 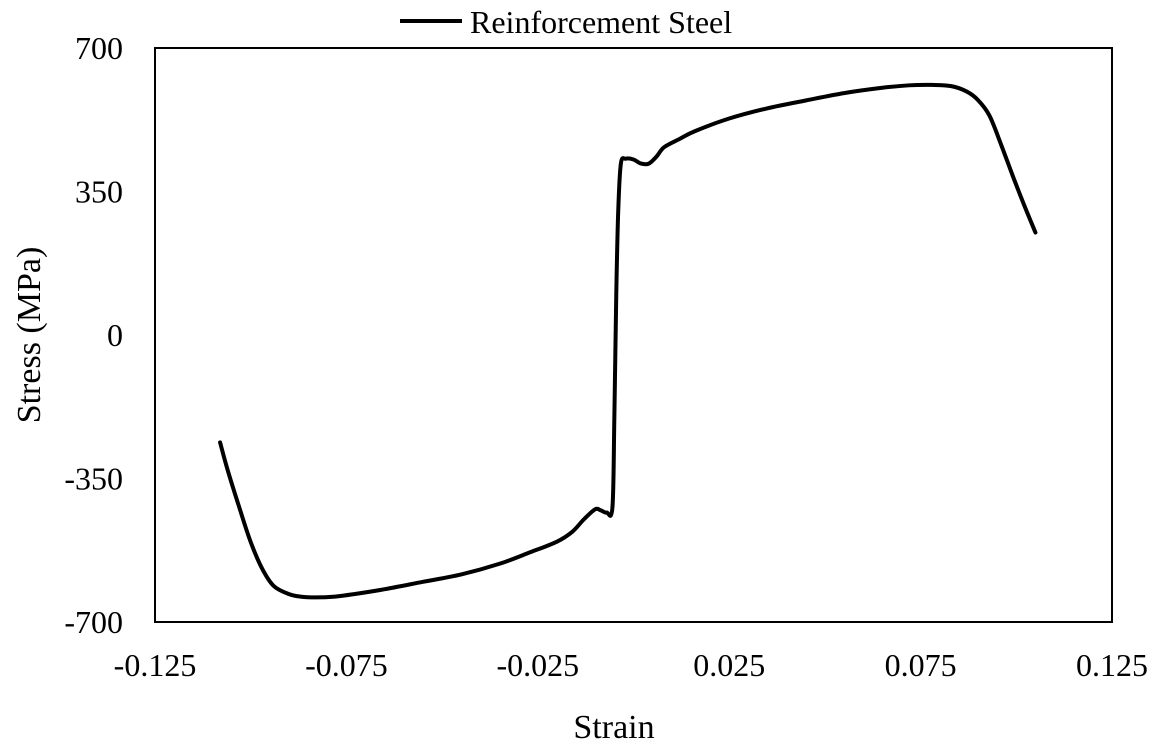 What do you see at coordinates (93, 479) in the screenshot?
I see `y-tick-label: -350` at bounding box center [93, 479].